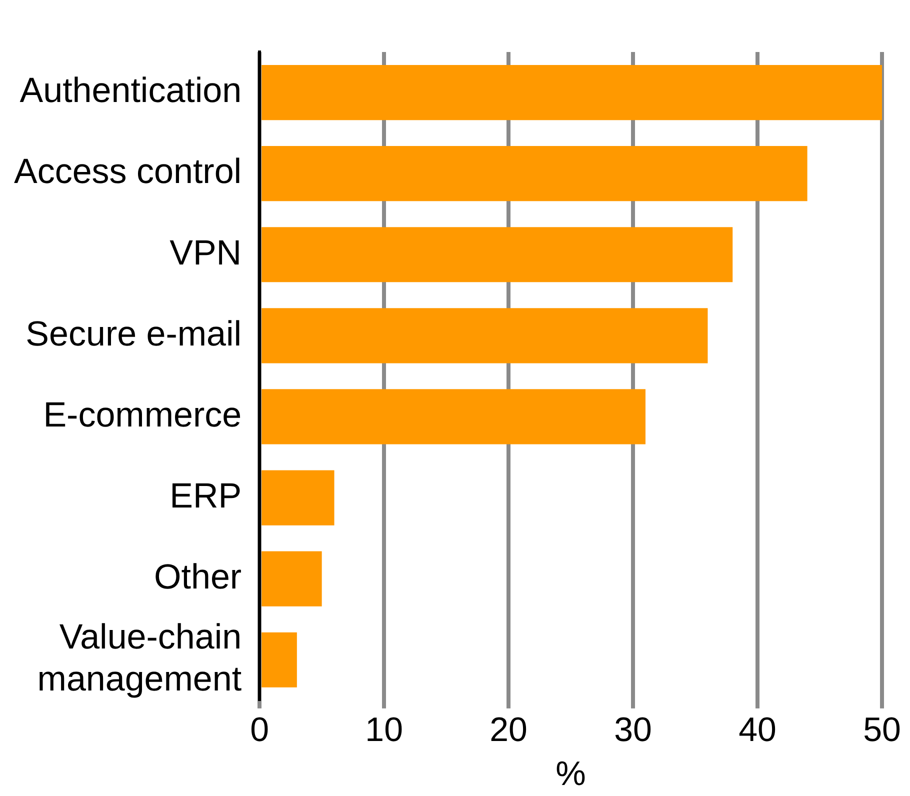 The height and width of the screenshot is (796, 910). I want to click on y-tick-label: ERP, so click(206, 496).